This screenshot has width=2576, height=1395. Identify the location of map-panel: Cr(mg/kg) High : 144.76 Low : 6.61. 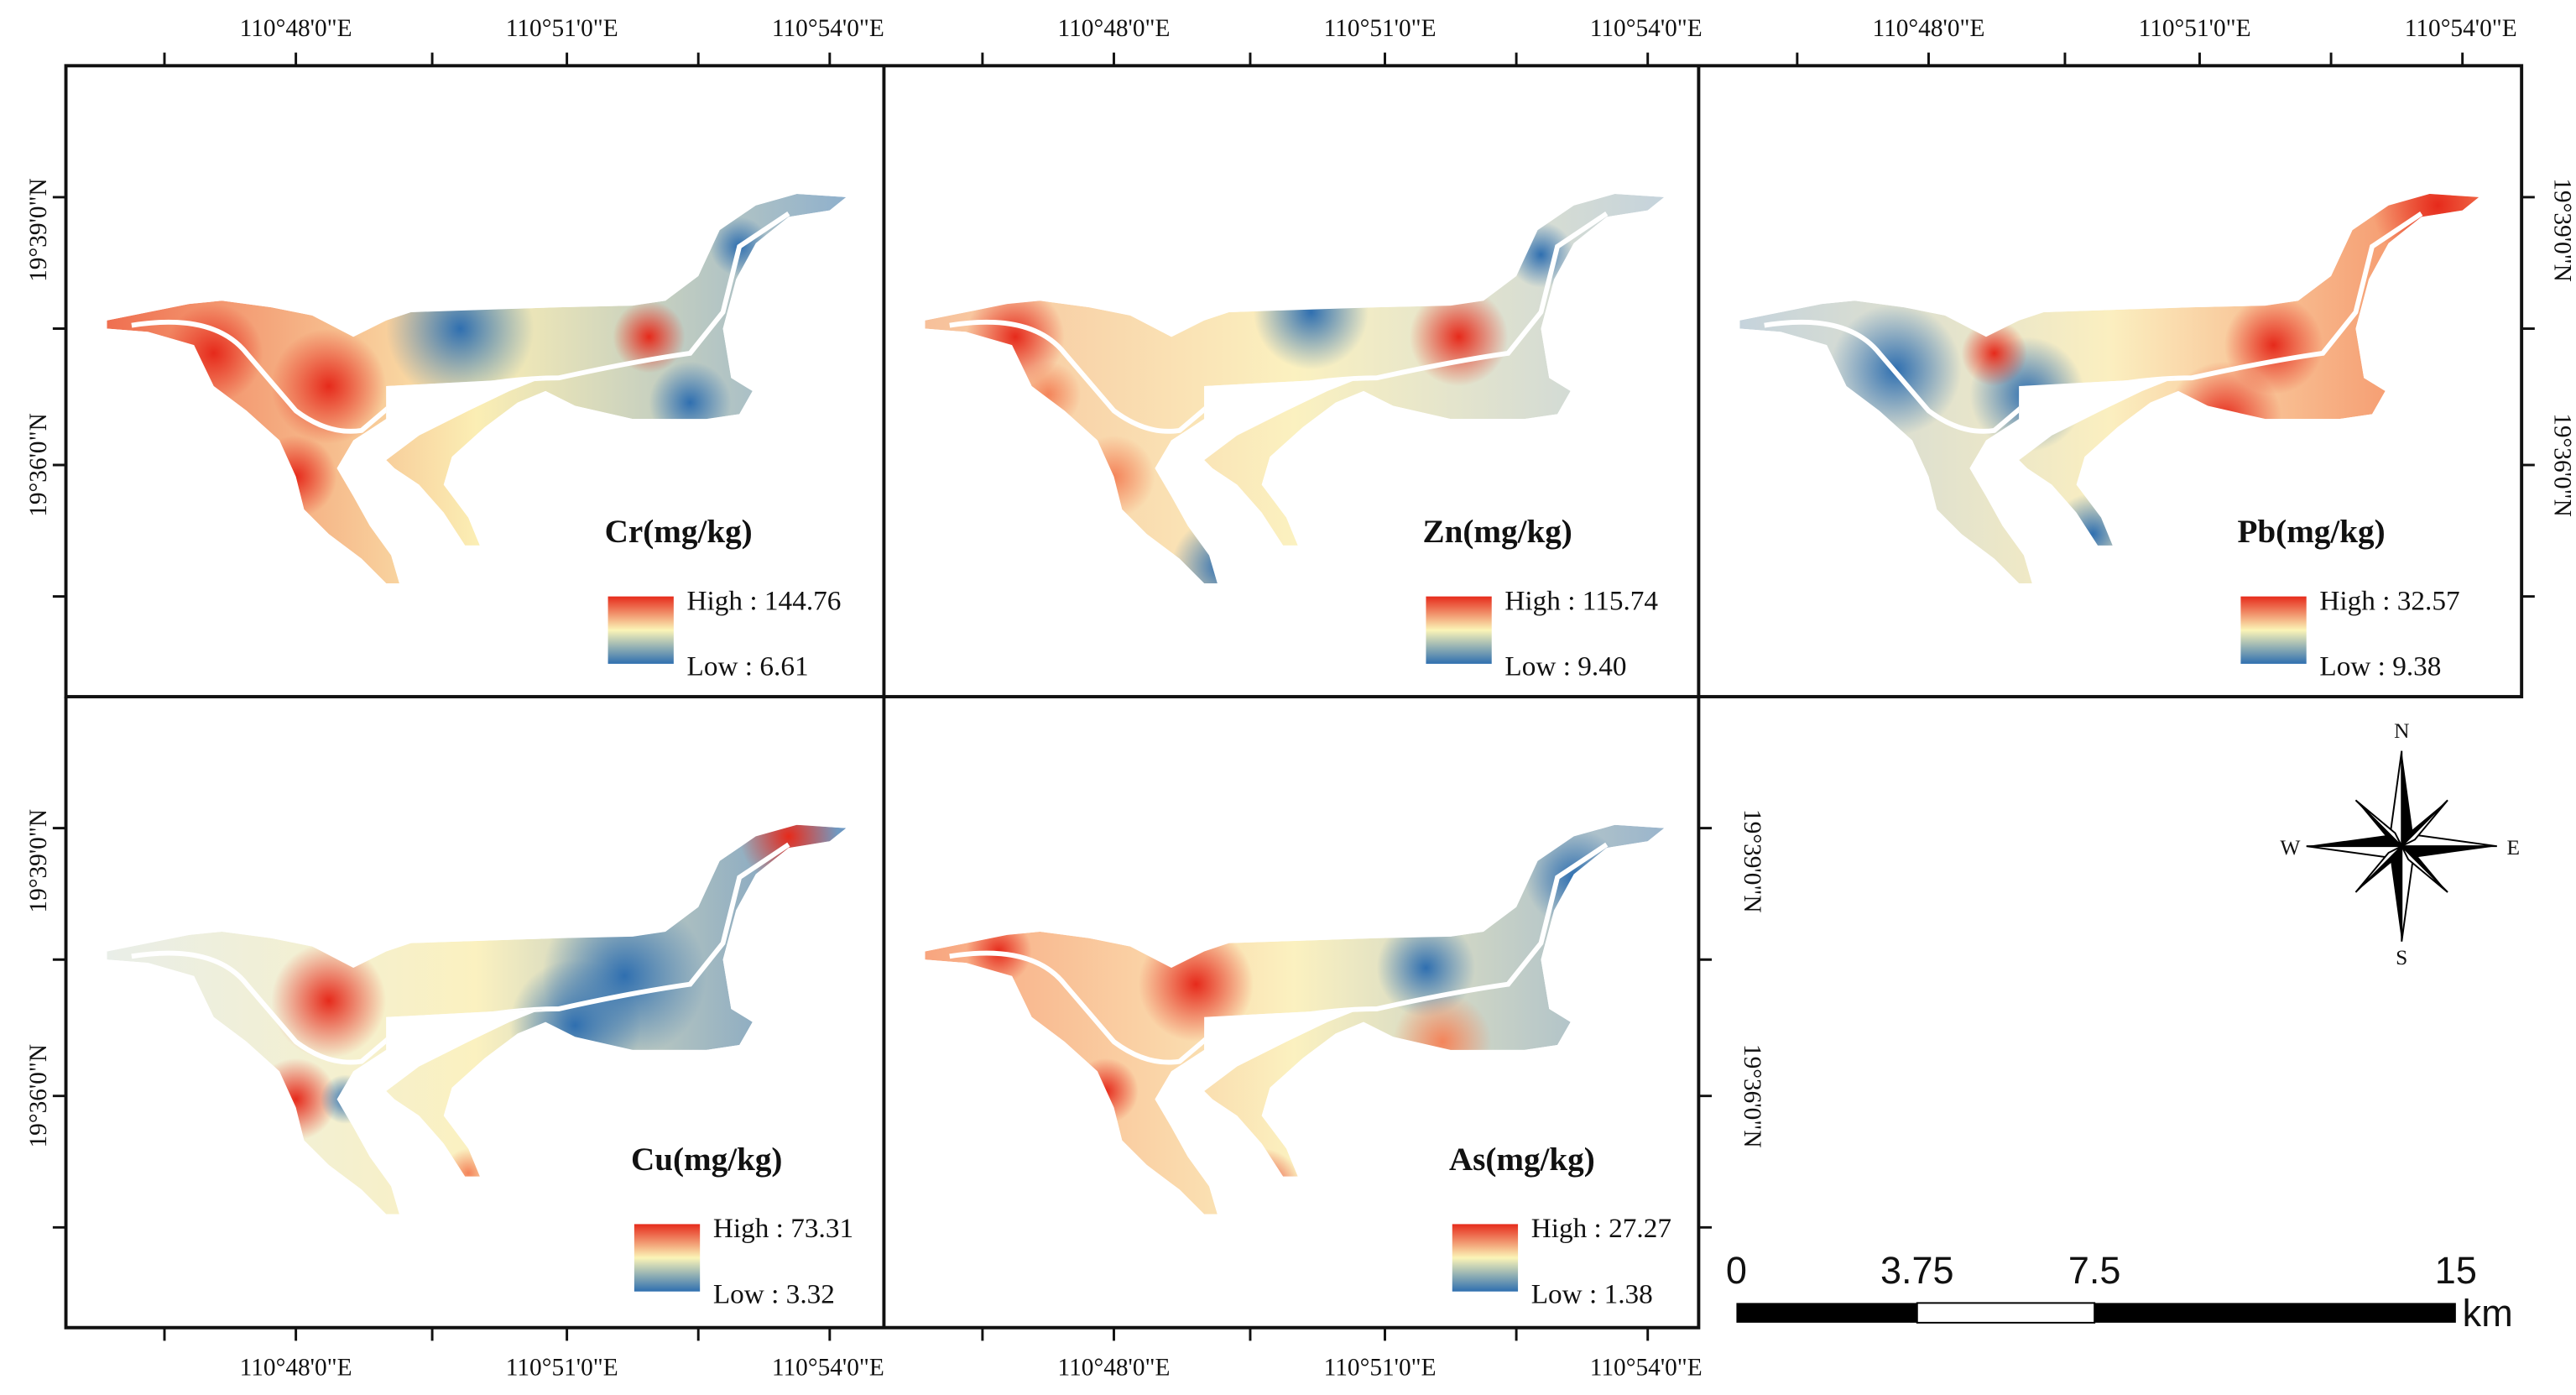
(477, 438).